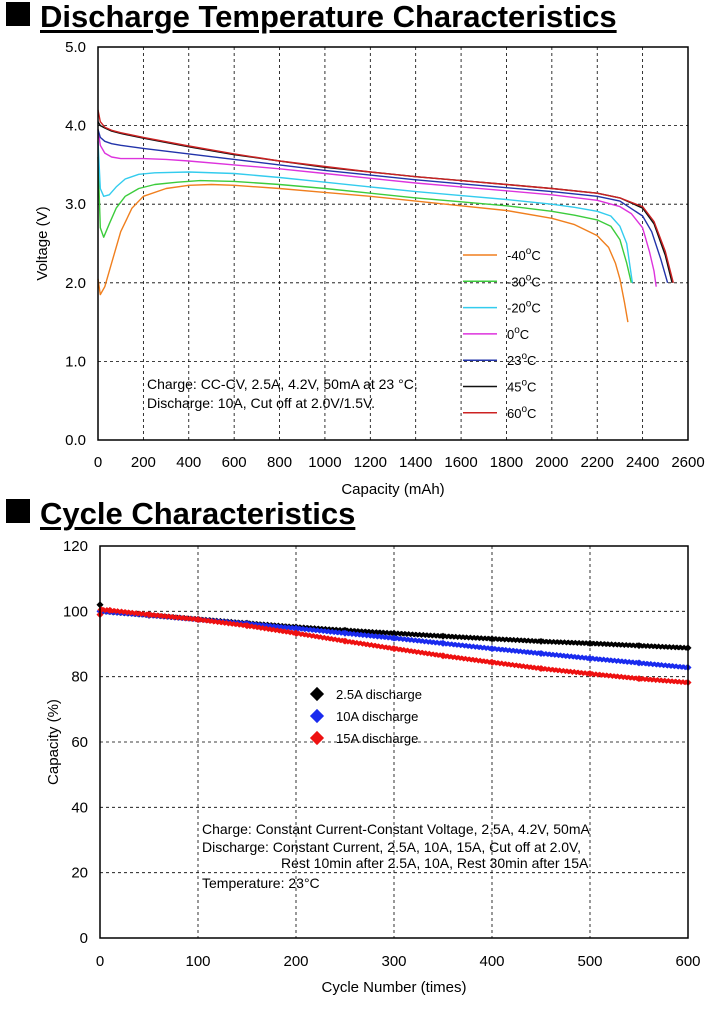 This screenshot has height=1012, width=718. What do you see at coordinates (197, 961) in the screenshot?
I see `x-tick-label: 100` at bounding box center [197, 961].